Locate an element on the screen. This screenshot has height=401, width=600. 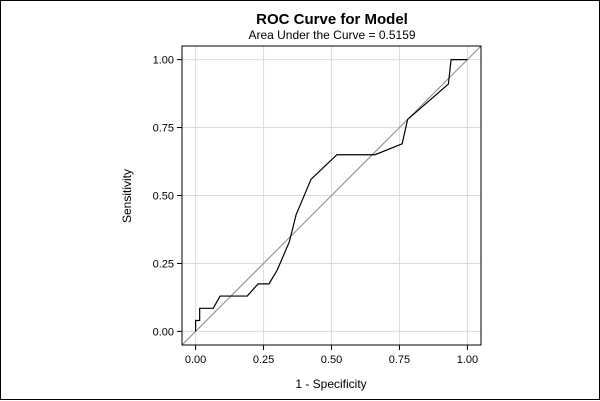
chart-title: ROC Curve for Model is located at coordinates (332, 19).